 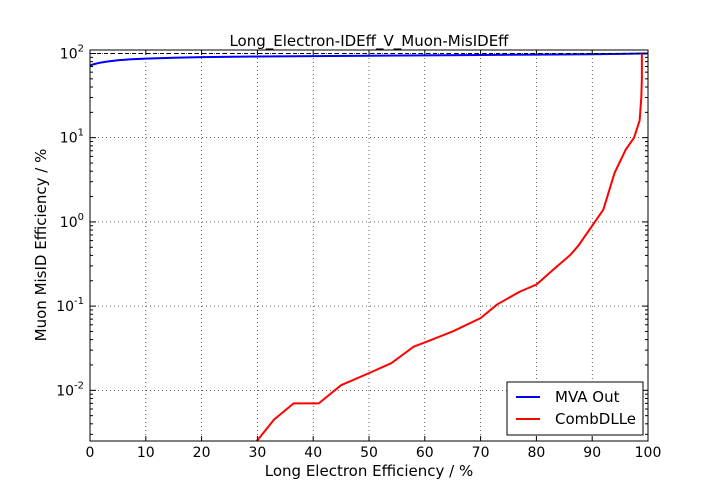 I want to click on y-axis-label: Muon MisID Efficiency / %, so click(x=41, y=245).